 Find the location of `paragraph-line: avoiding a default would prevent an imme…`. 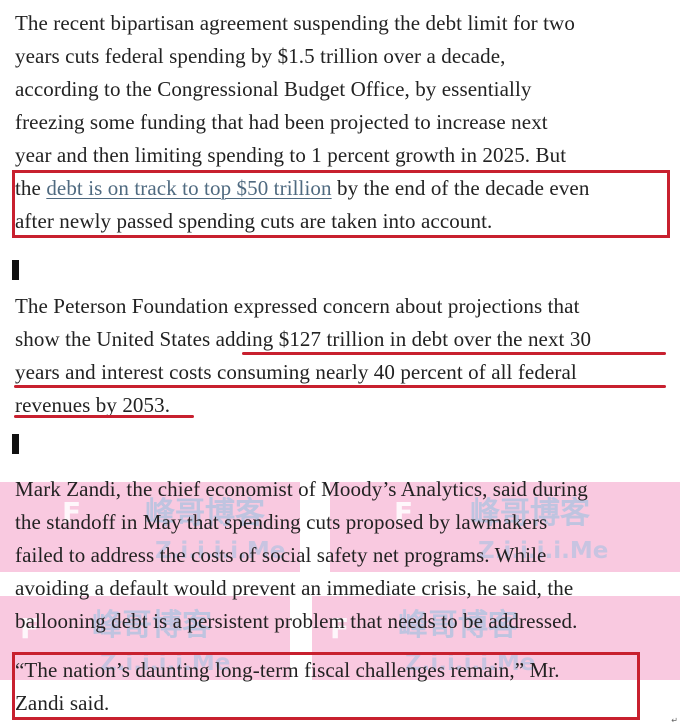

paragraph-line: avoiding a default would prevent an imme… is located at coordinates (294, 588).